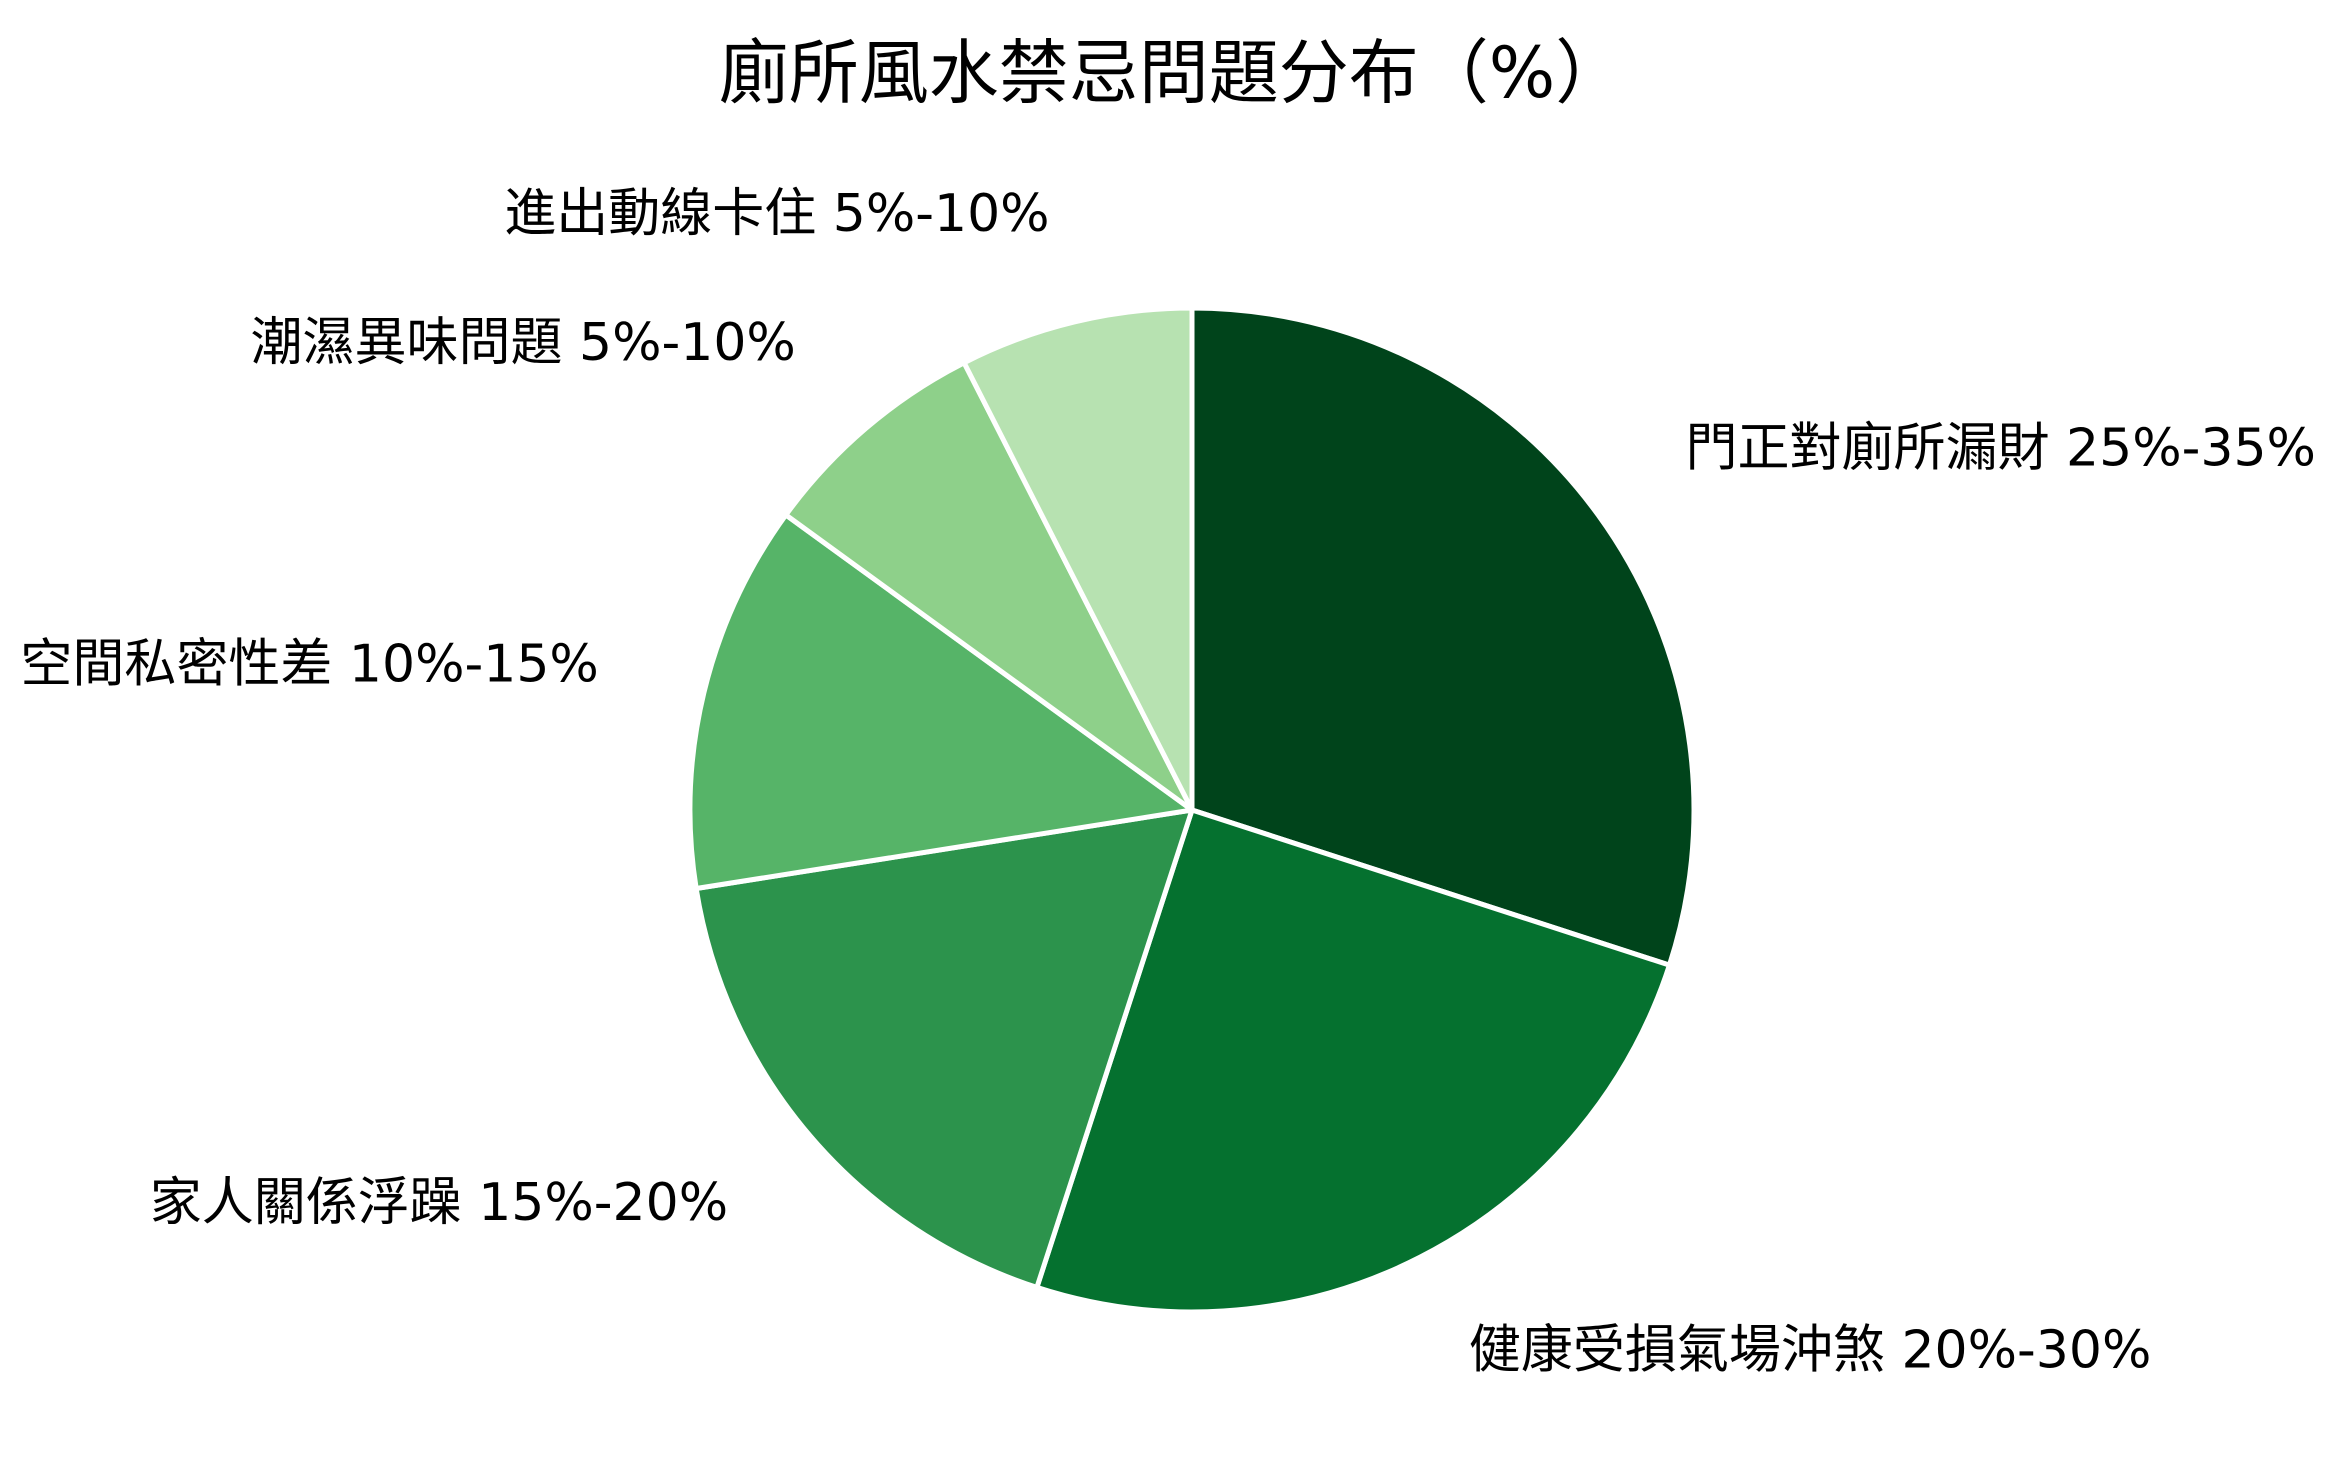 This screenshot has width=2344, height=1468. What do you see at coordinates (776, 214) in the screenshot?
I see `pie-slice-label-6: 進出動線卡住 5%-10%` at bounding box center [776, 214].